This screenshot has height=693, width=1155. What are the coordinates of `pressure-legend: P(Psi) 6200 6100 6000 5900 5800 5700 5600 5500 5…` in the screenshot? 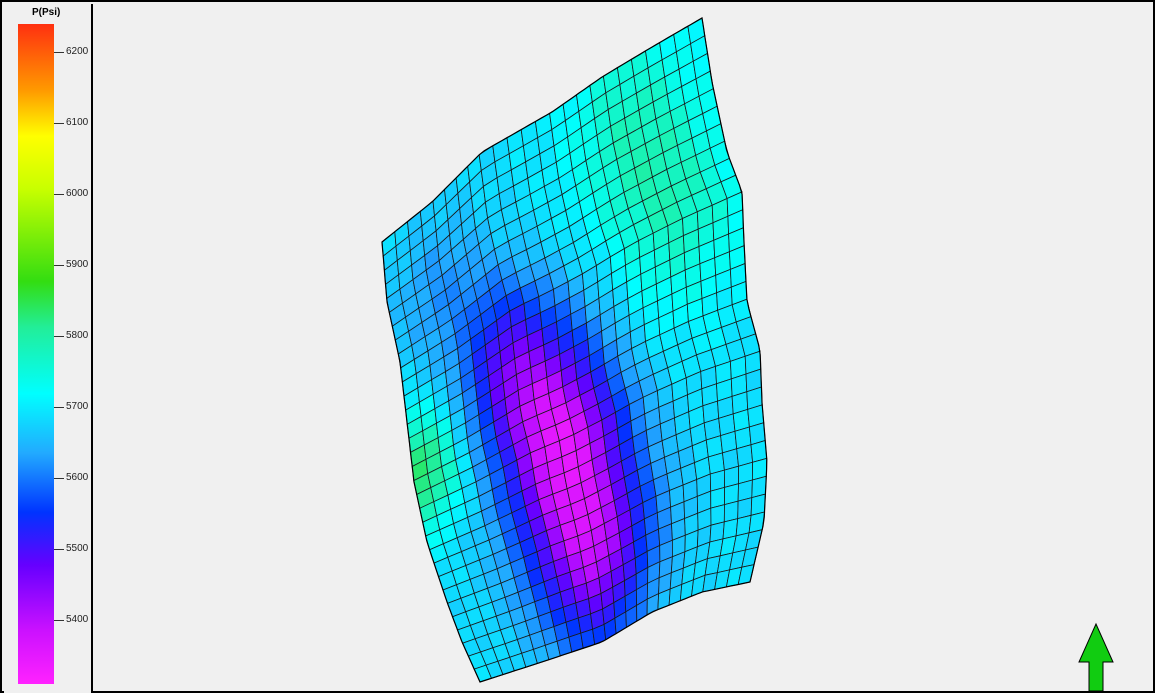 It's located at (48, 348).